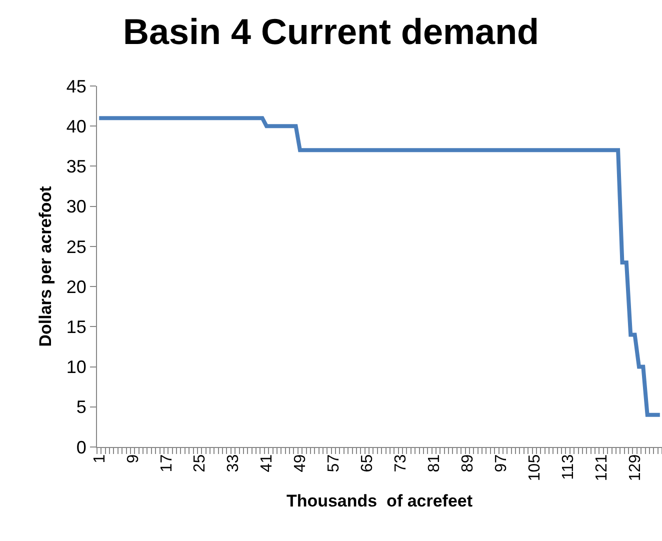 This screenshot has height=541, width=662. I want to click on x-tick-label: 129, so click(635, 468).